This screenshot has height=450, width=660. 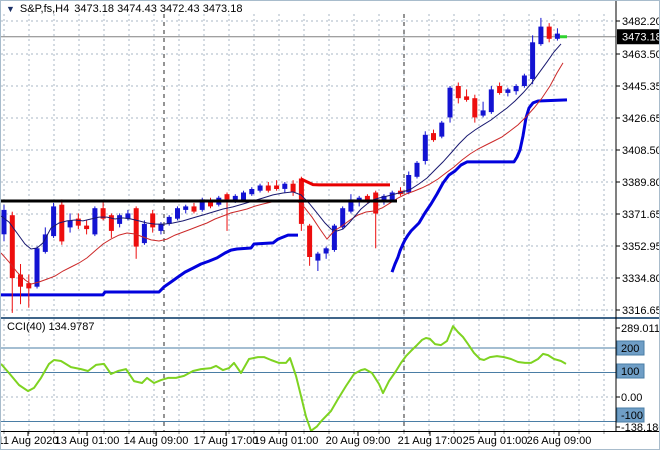 What do you see at coordinates (87, 441) in the screenshot?
I see `time-axis-label: 13 Aug 01:00` at bounding box center [87, 441].